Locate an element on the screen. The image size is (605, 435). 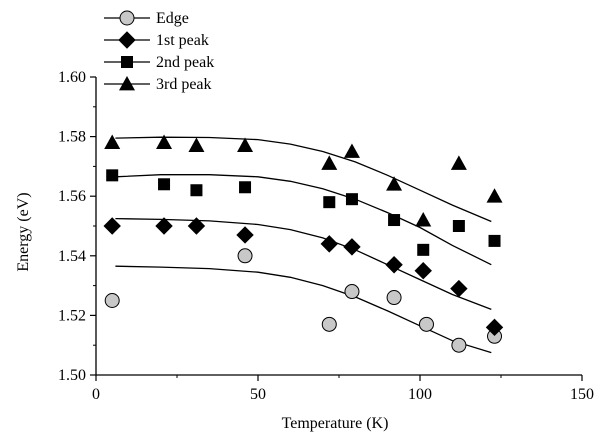
legend-label: Edge is located at coordinates (172, 18).